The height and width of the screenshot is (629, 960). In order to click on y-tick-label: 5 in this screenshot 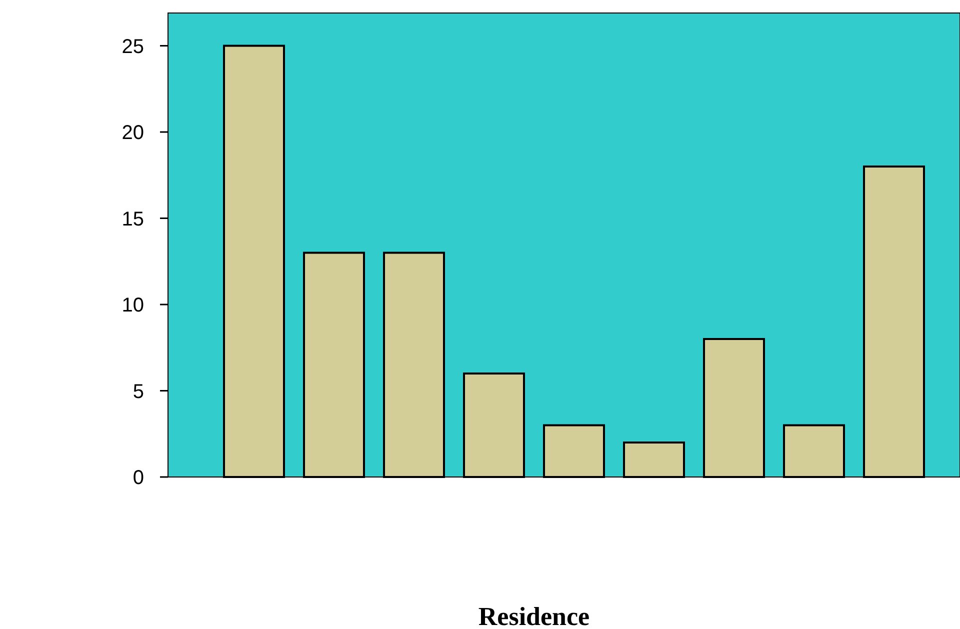, I will do `click(138, 391)`.